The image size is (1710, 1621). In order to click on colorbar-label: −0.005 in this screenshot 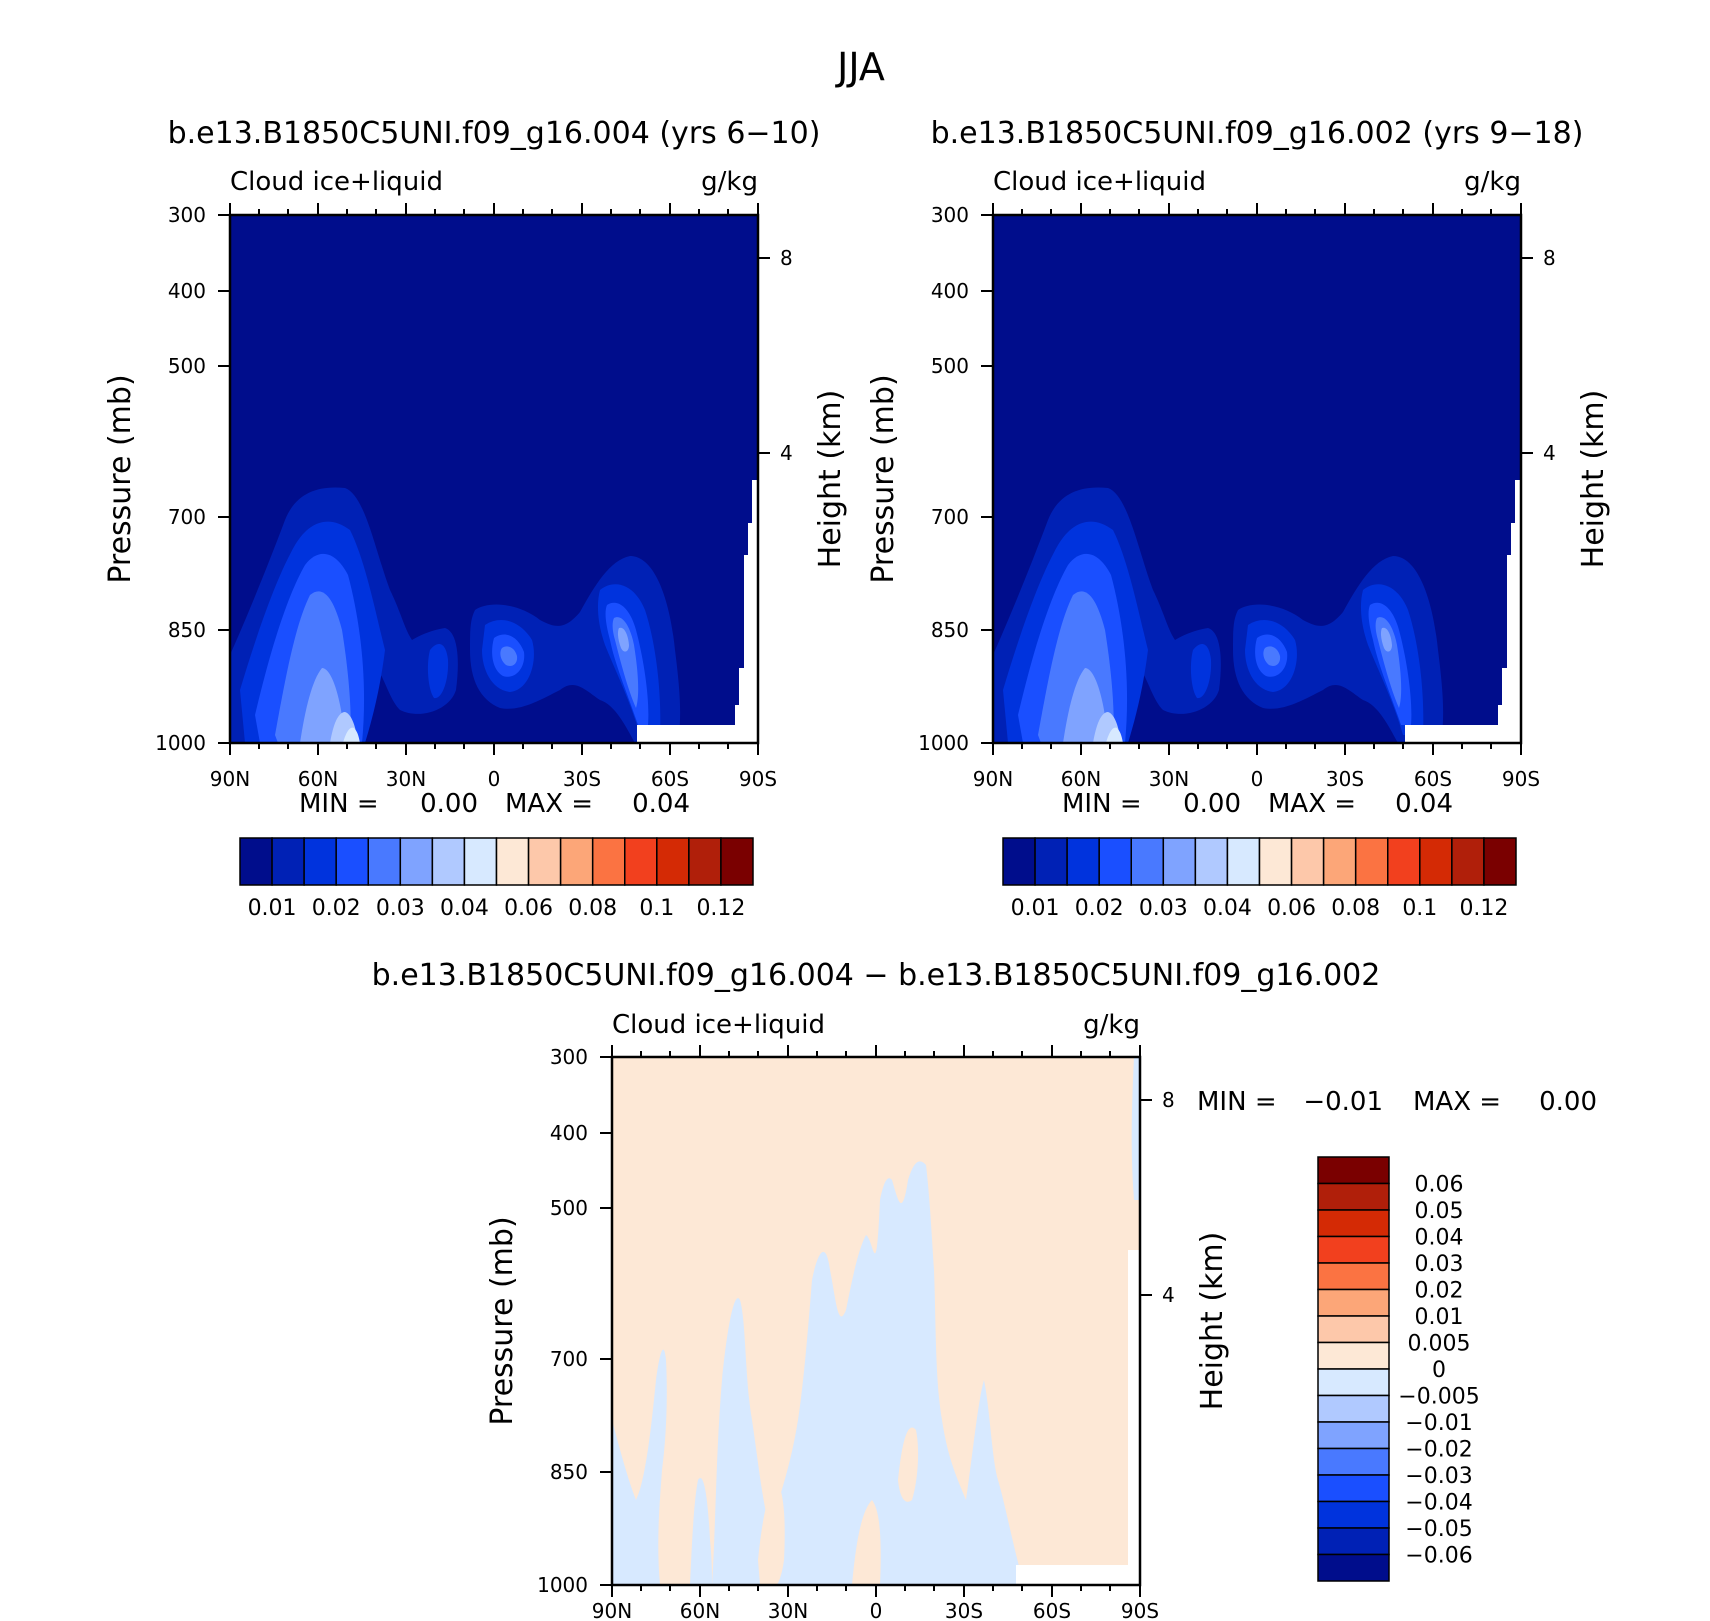, I will do `click(1438, 1397)`.